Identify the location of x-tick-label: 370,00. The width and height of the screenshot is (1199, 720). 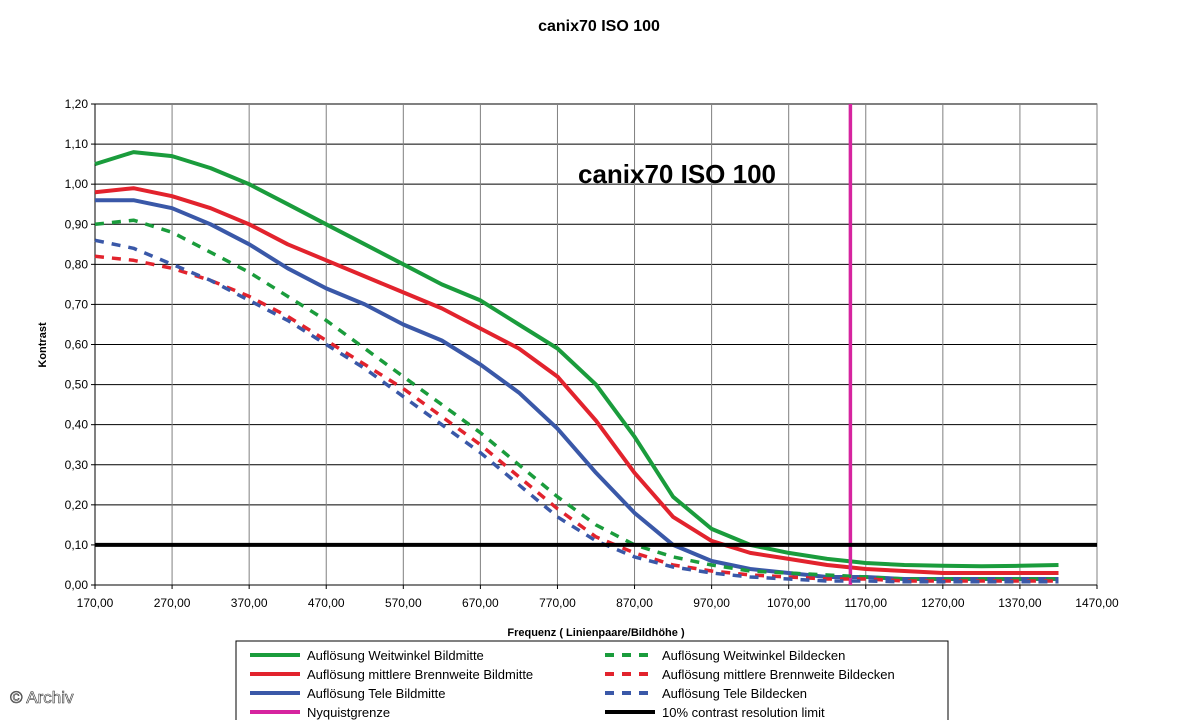
(249, 603).